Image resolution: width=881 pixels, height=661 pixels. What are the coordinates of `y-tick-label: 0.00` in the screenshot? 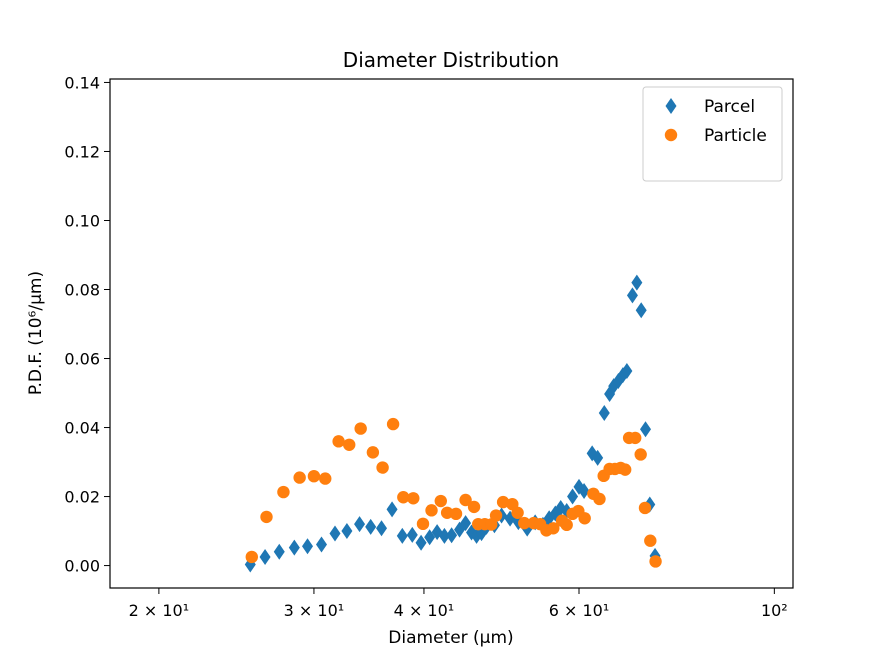 It's located at (82, 566).